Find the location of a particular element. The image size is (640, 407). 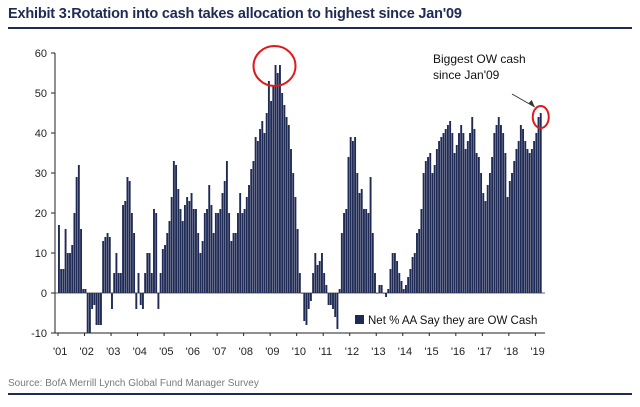

legend-label: Net % AA Say they are OW Cash is located at coordinates (452, 321).